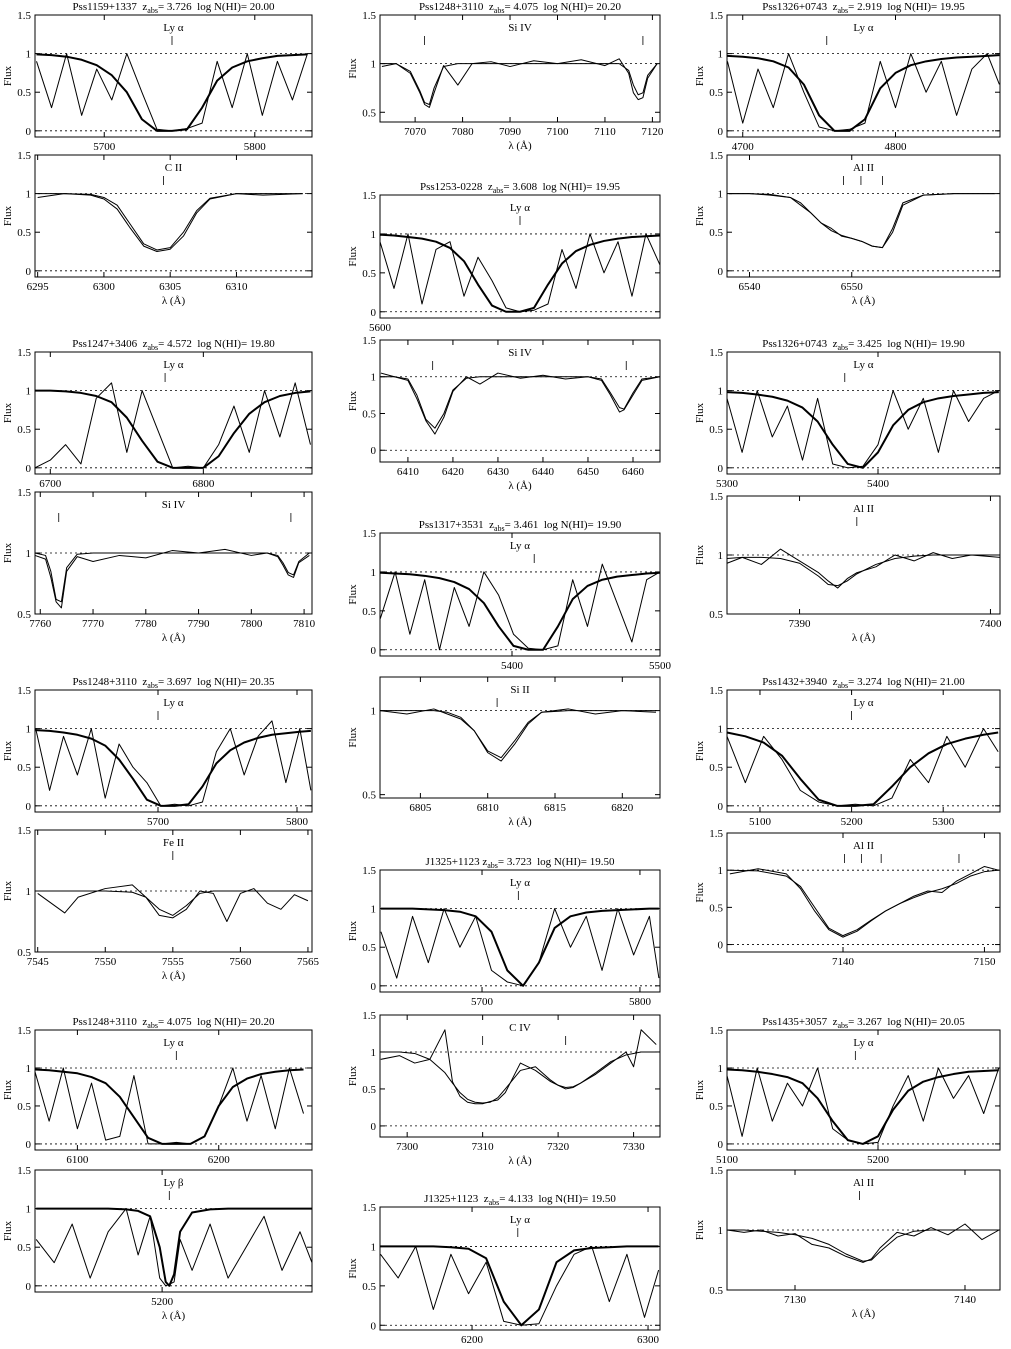 The image size is (1011, 1349). Describe the element at coordinates (943, 822) in the screenshot. I see `x-tick-label: 5300` at that location.